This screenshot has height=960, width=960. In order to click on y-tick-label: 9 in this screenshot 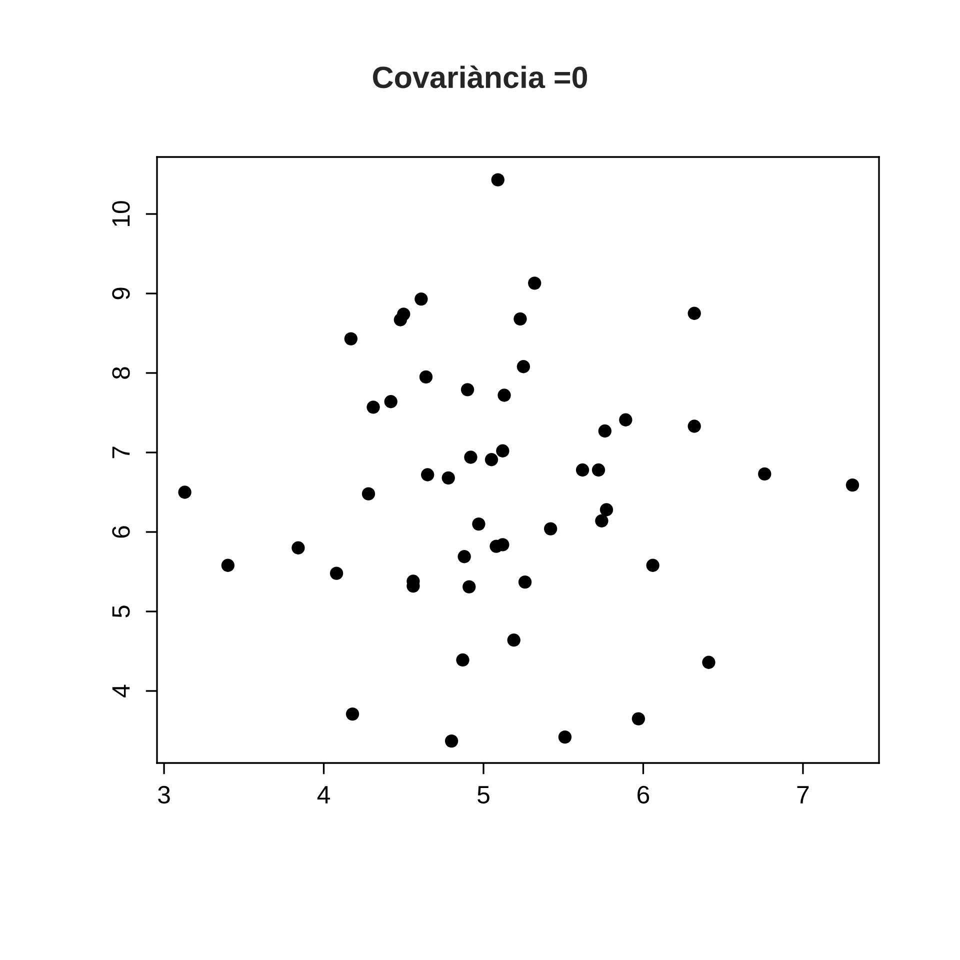, I will do `click(121, 294)`.